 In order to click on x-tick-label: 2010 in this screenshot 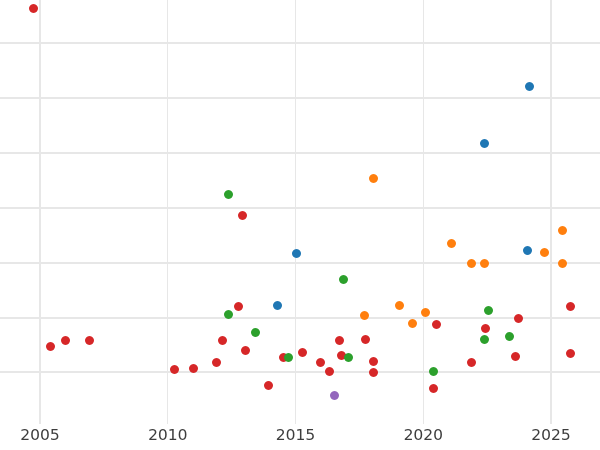, I will do `click(168, 435)`.